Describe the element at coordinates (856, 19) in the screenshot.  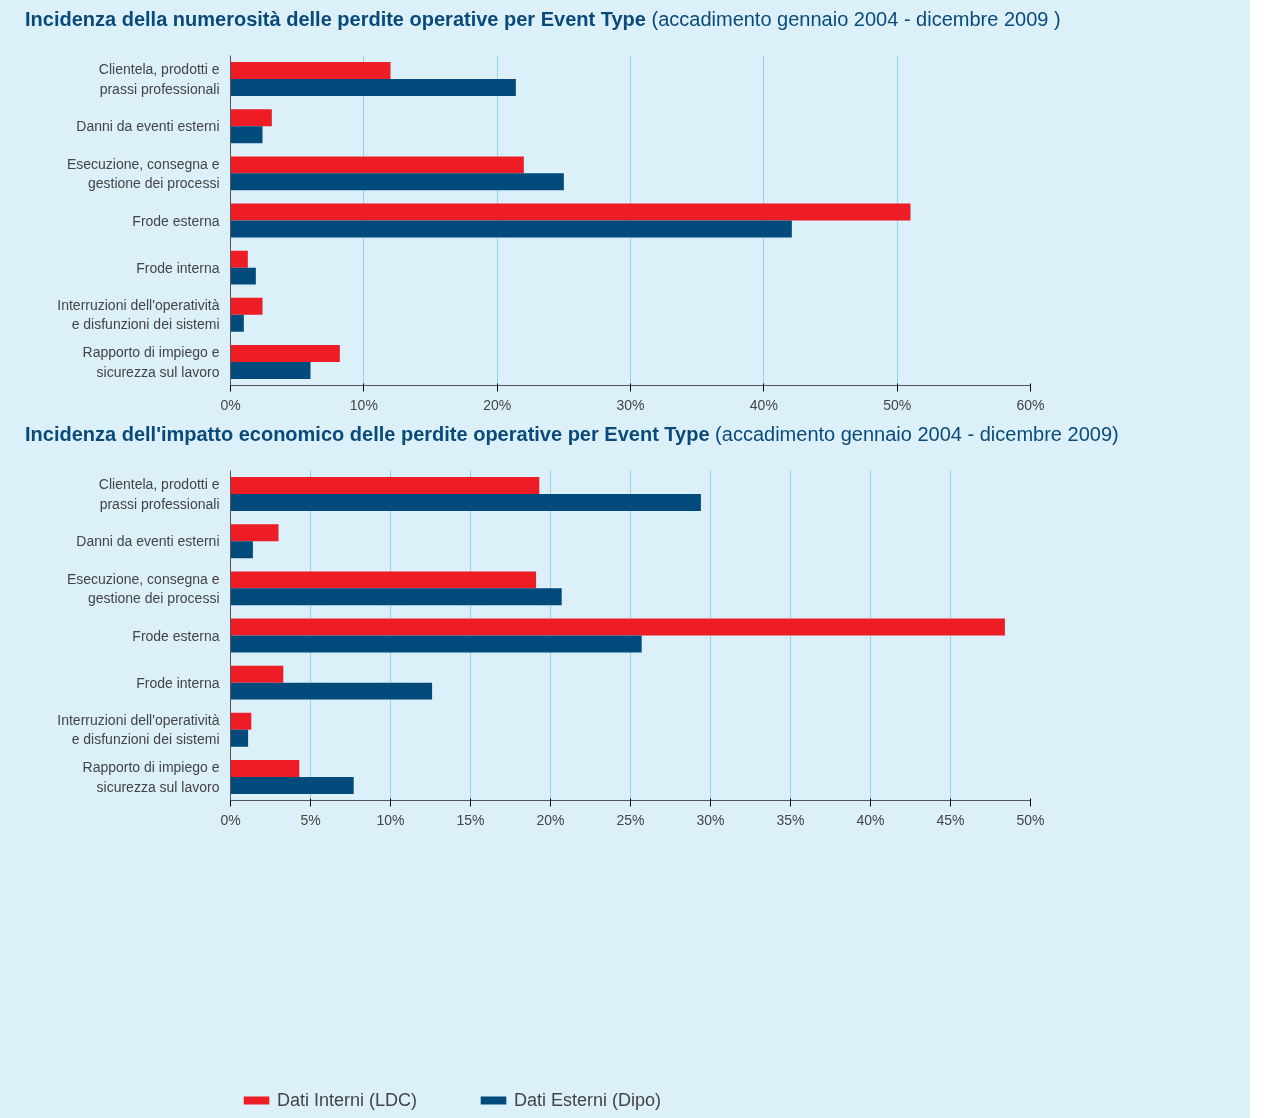
I see `chart-subtitle: (accadimento gennaio 2004 - dicembre 2009 )` at that location.